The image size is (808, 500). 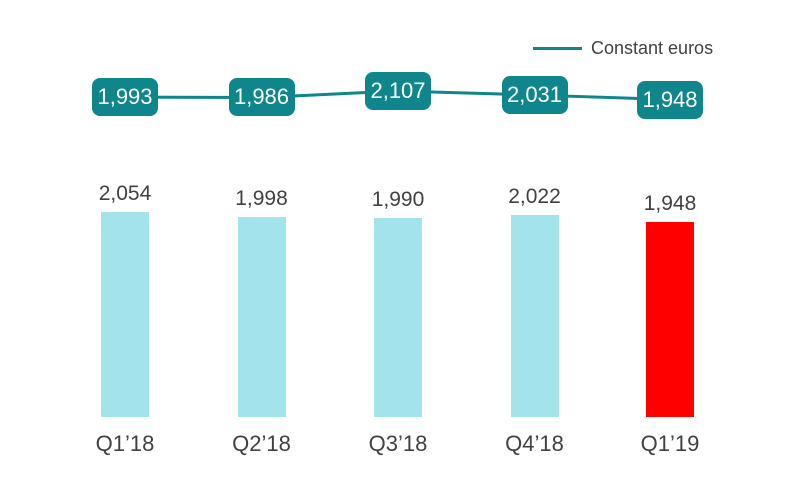 What do you see at coordinates (534, 443) in the screenshot?
I see `category-label: Q4’18` at bounding box center [534, 443].